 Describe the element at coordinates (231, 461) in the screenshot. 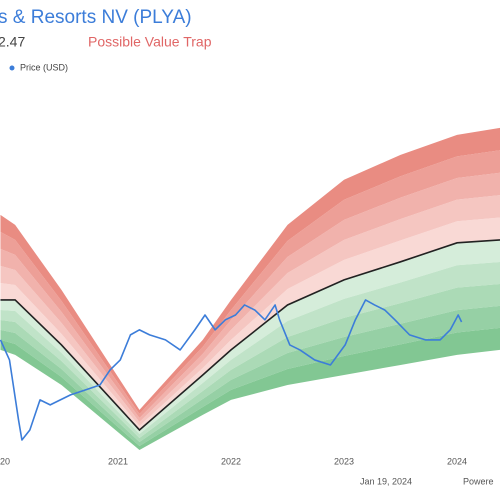

I see `x-tick-label: 2022` at that location.